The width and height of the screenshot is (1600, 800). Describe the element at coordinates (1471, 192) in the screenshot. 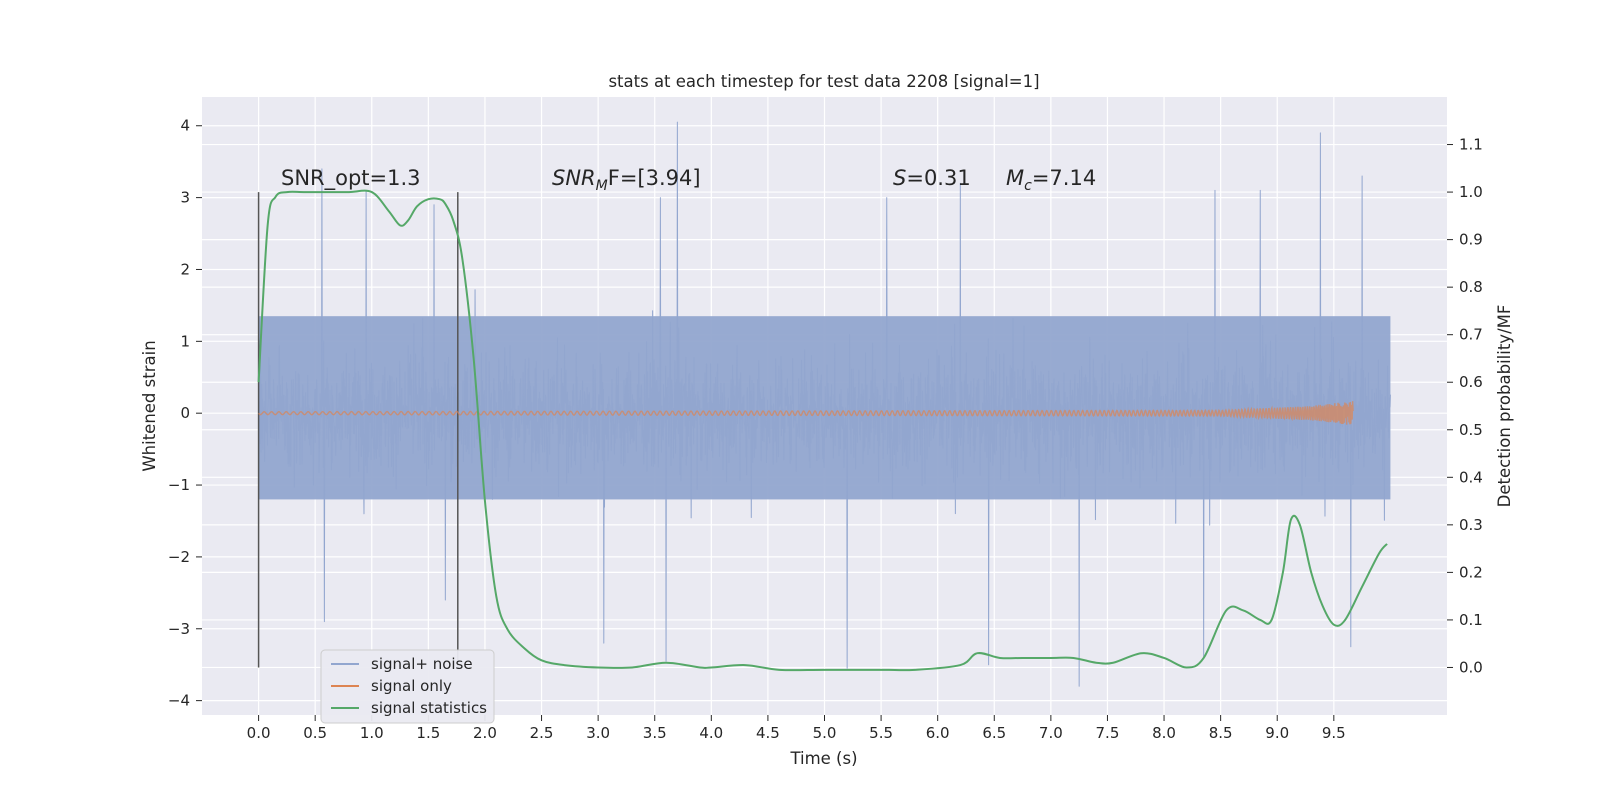

I see `right-tick-label: 1.0` at that location.